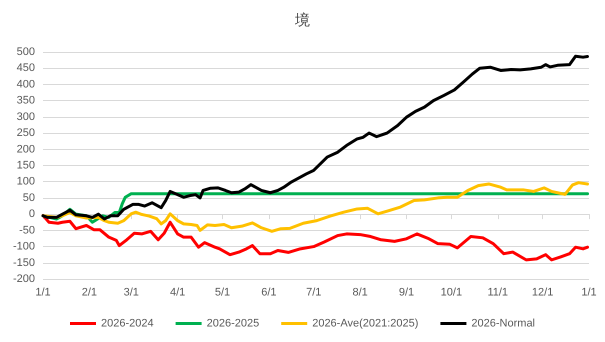  I want to click on y-tick-label: 150, so click(25, 166).